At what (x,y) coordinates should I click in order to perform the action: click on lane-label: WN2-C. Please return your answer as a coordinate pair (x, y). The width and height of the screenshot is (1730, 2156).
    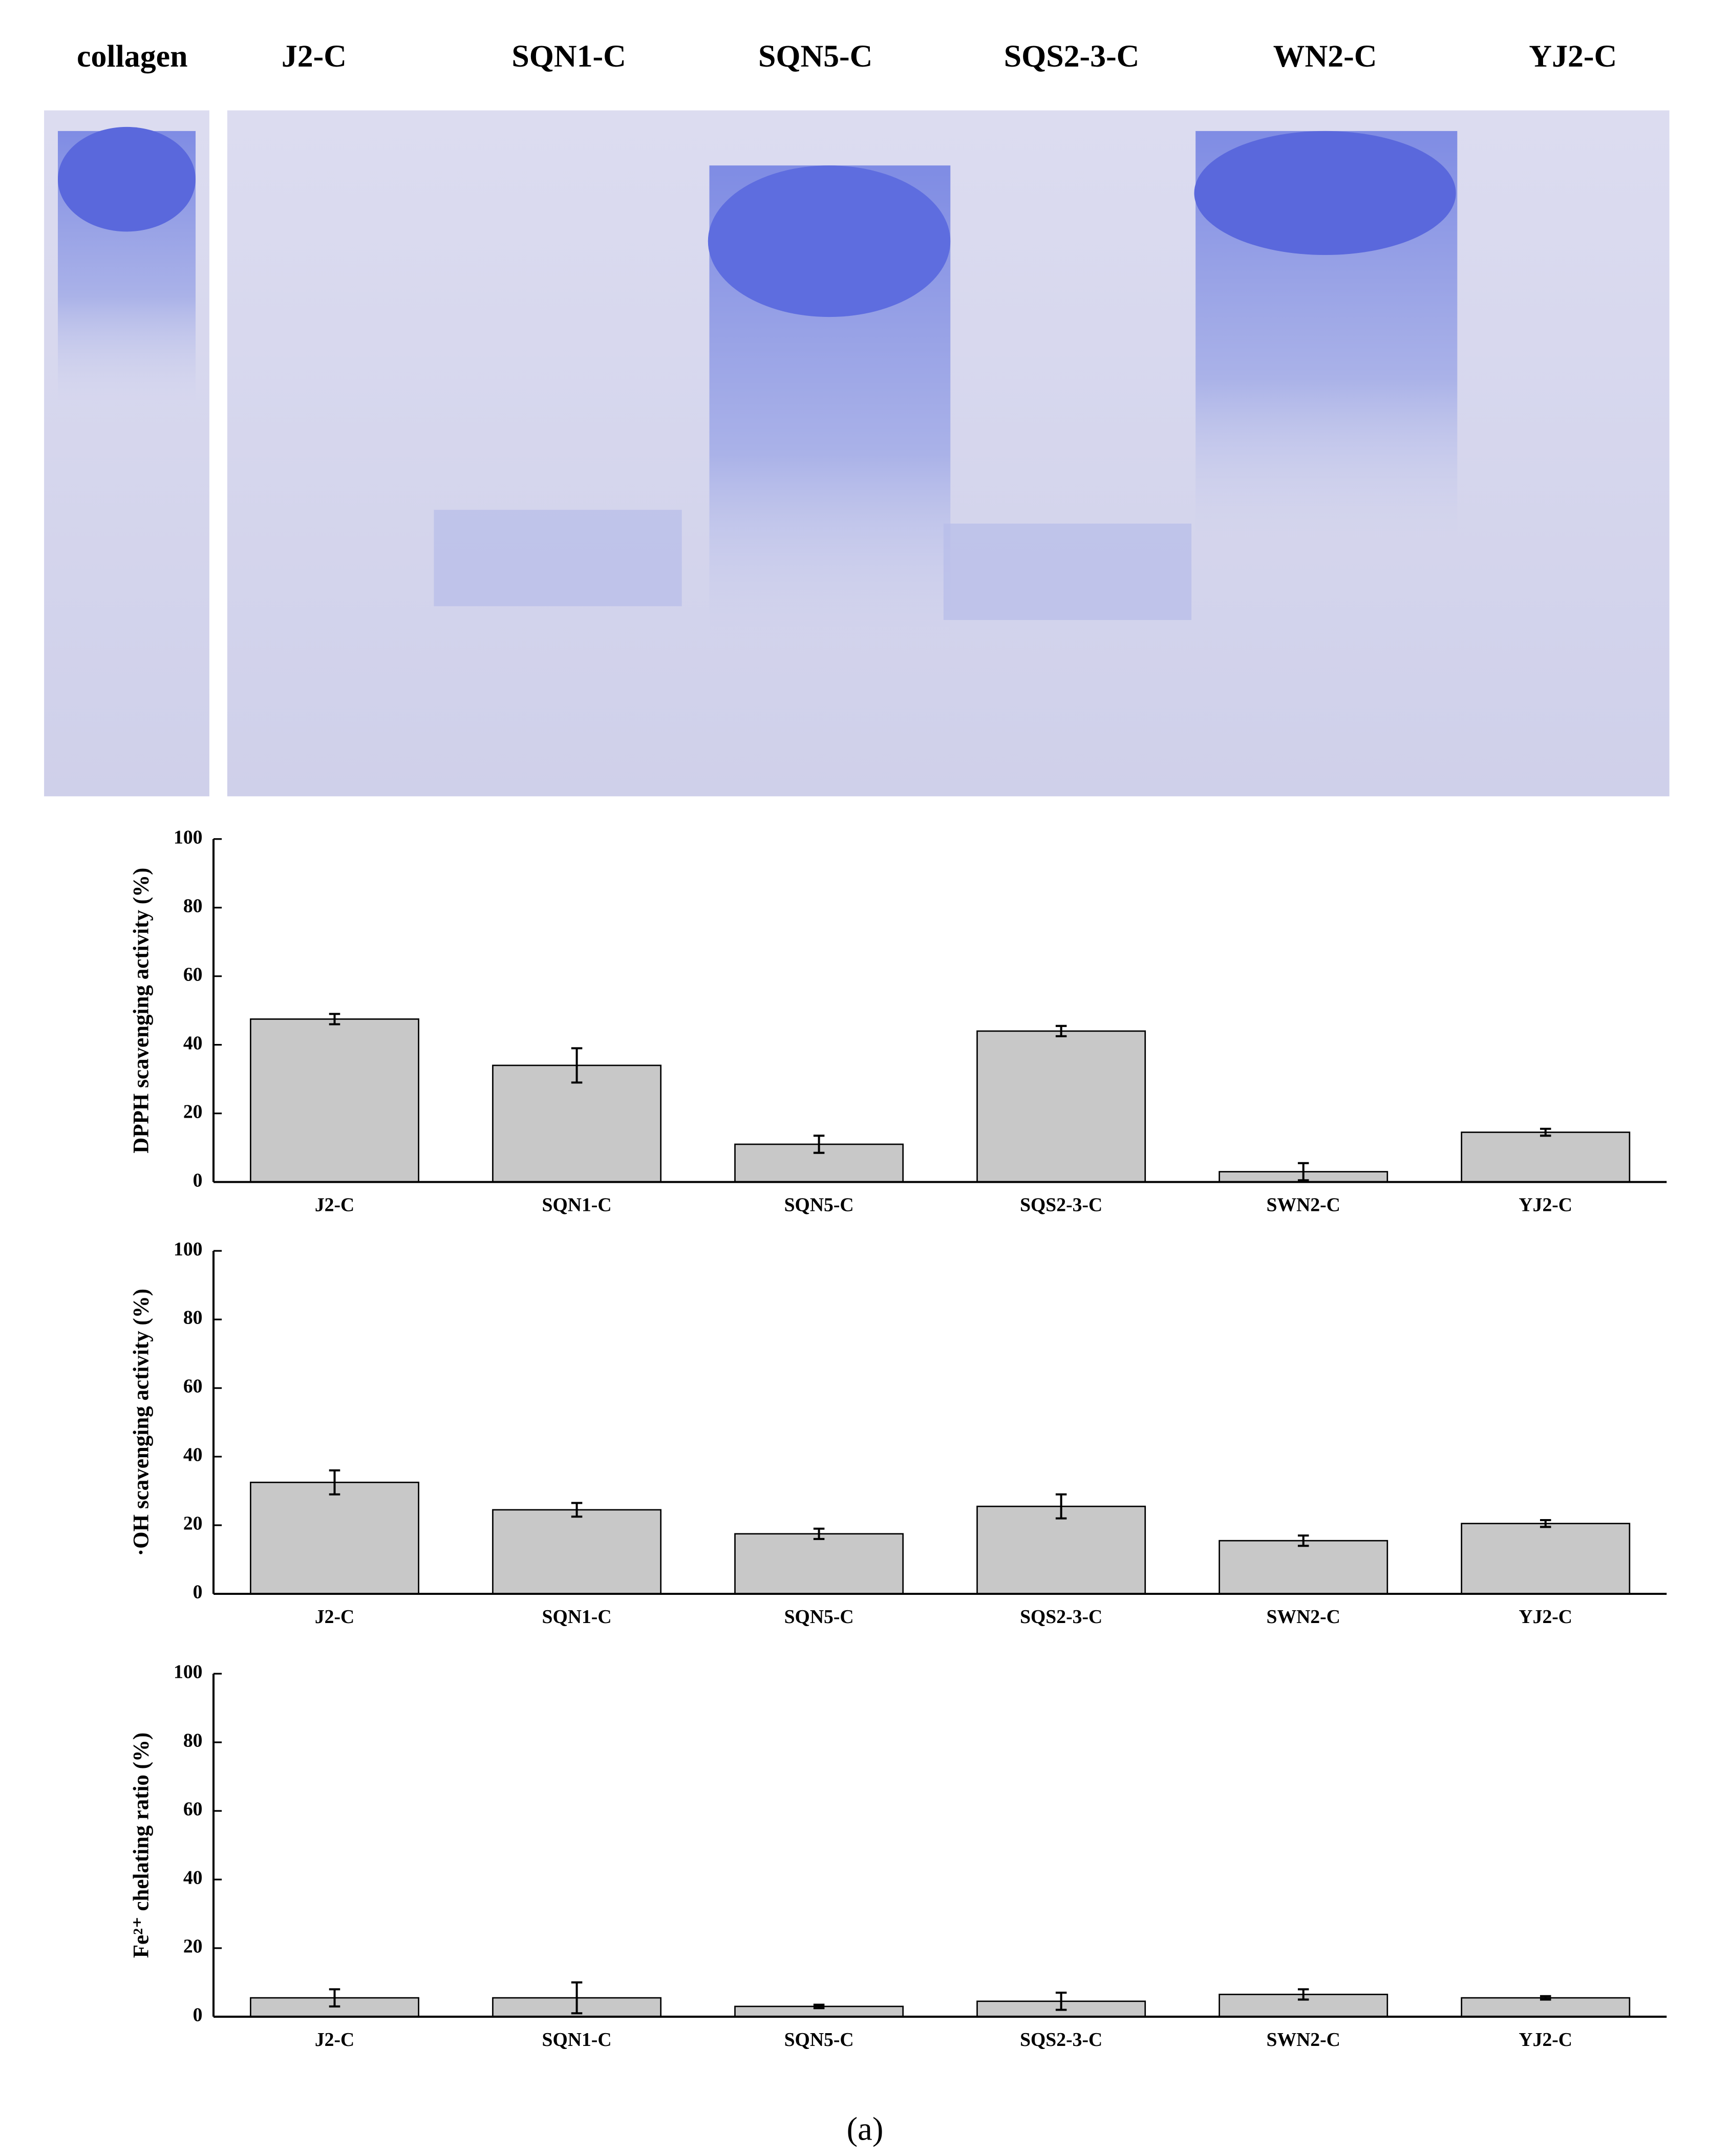
    Looking at the image, I should click on (1325, 56).